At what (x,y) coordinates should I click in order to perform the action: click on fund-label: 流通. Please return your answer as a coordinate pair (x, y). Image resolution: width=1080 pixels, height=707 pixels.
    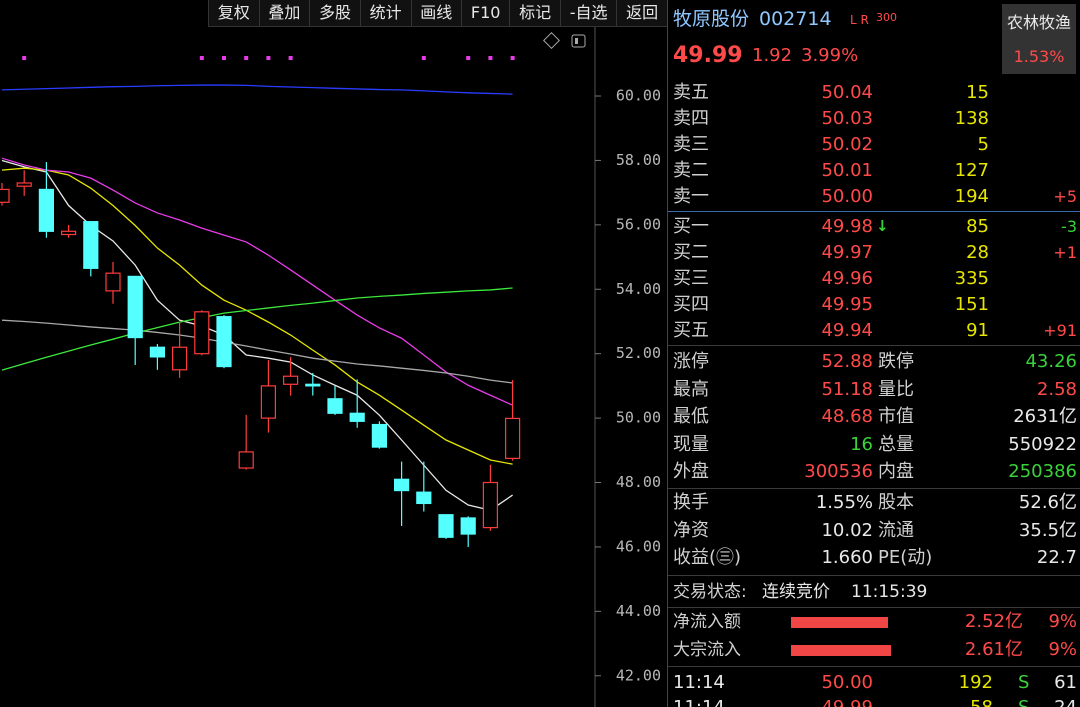
    Looking at the image, I should click on (896, 530).